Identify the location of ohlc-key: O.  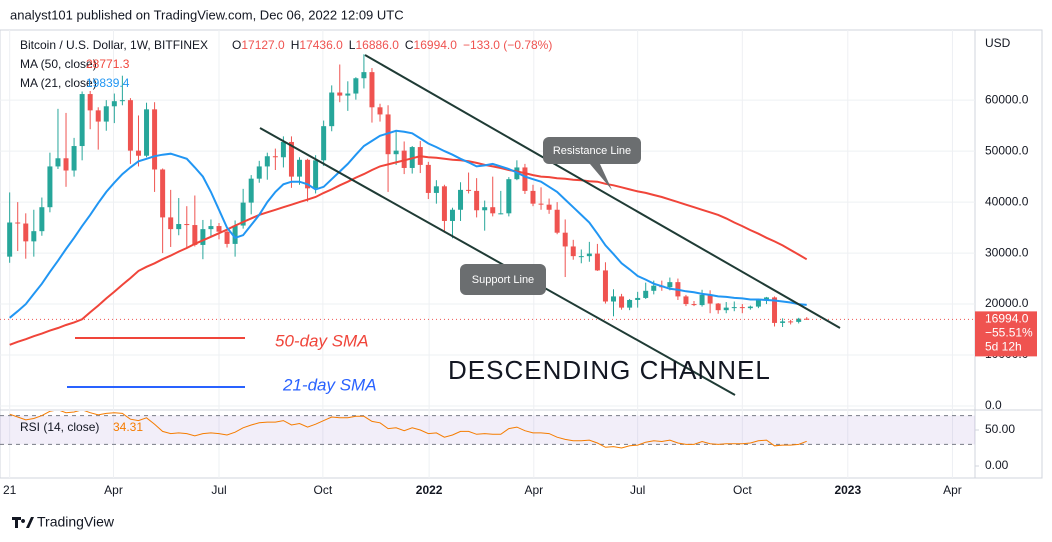
(236, 45).